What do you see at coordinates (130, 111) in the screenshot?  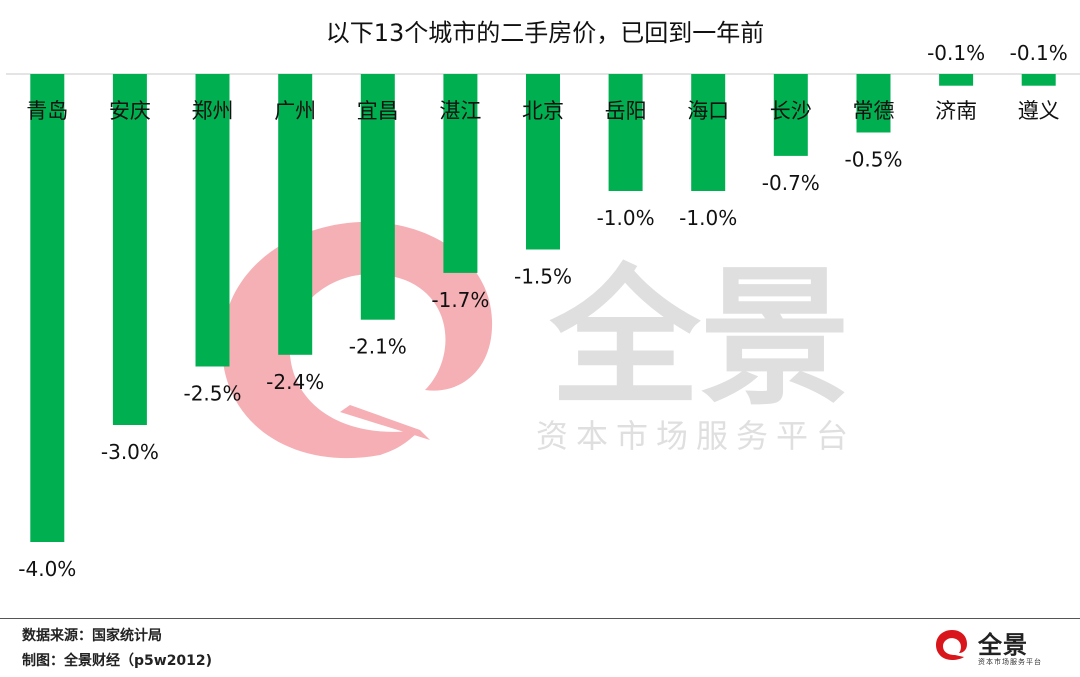 I see `category-label-1: 安庆` at bounding box center [130, 111].